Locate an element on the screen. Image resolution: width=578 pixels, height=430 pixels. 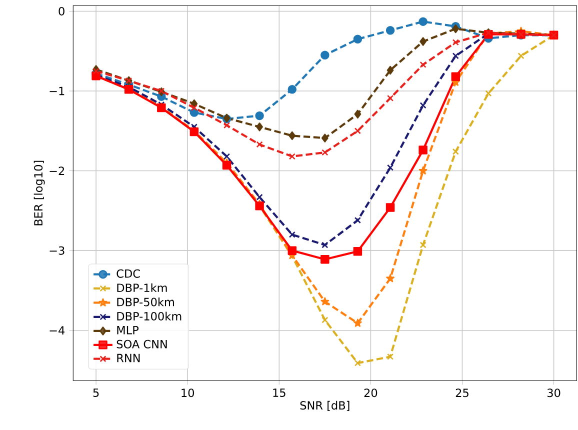
x-tick-label: 20 is located at coordinates (371, 392).